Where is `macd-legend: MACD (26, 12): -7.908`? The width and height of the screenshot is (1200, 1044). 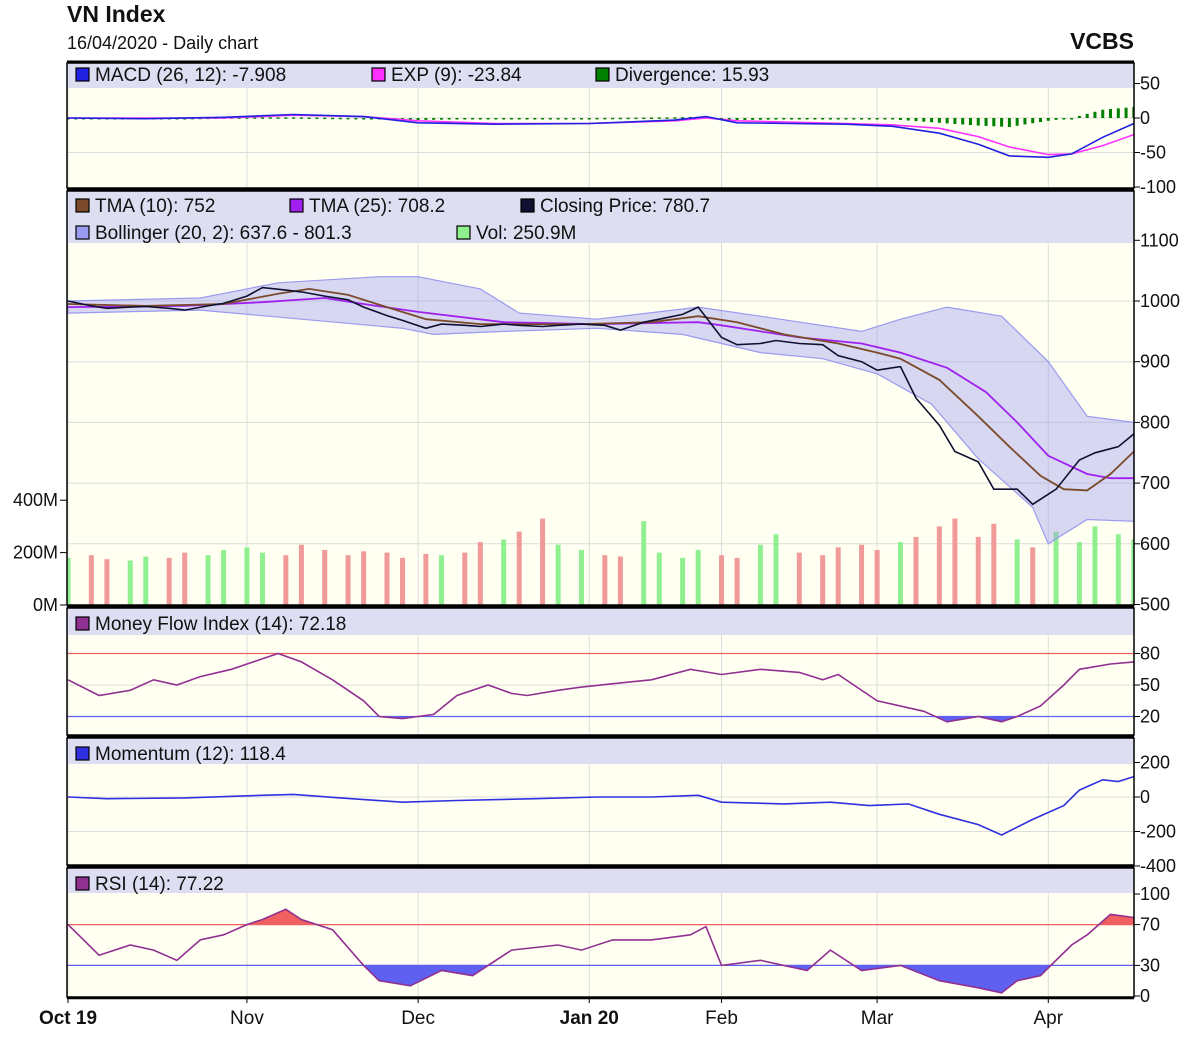 macd-legend: MACD (26, 12): -7.908 is located at coordinates (190, 75).